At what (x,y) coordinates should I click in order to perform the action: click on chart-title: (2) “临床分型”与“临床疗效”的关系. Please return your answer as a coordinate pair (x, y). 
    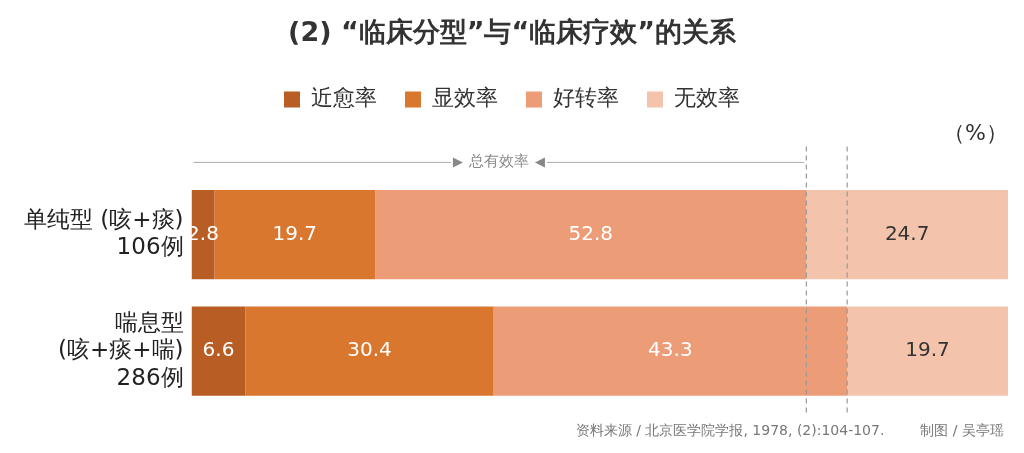
    Looking at the image, I should click on (512, 32).